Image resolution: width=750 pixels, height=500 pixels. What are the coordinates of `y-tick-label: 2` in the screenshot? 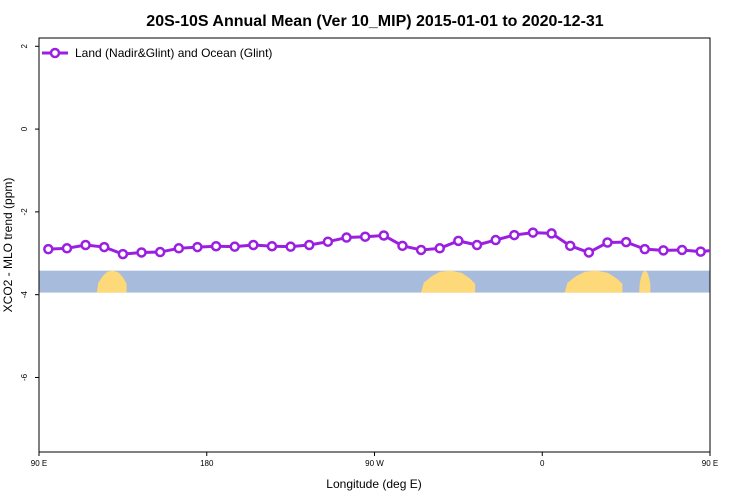 It's located at (24, 46).